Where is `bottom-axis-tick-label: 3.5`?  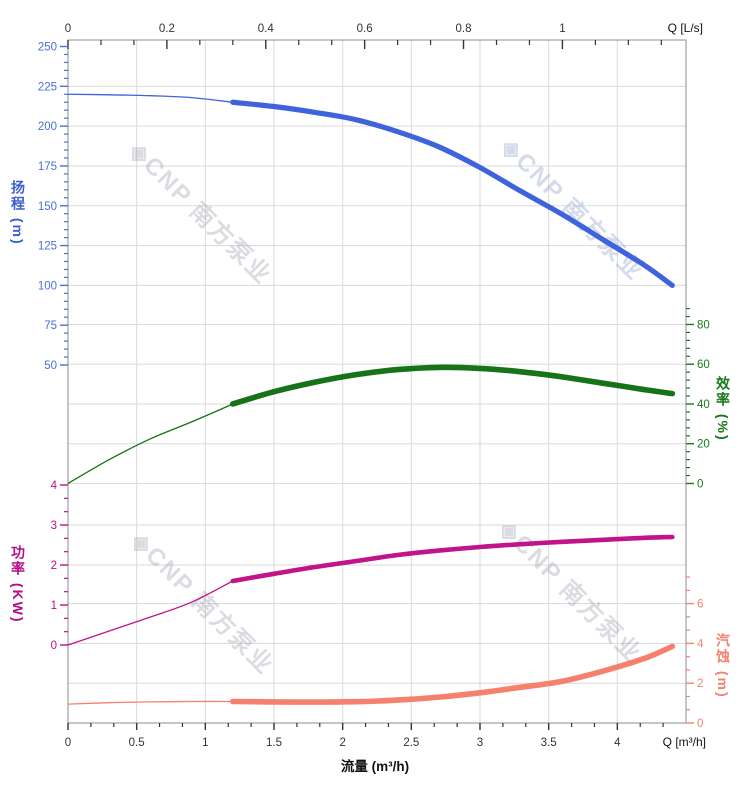 bottom-axis-tick-label: 3.5 is located at coordinates (549, 743).